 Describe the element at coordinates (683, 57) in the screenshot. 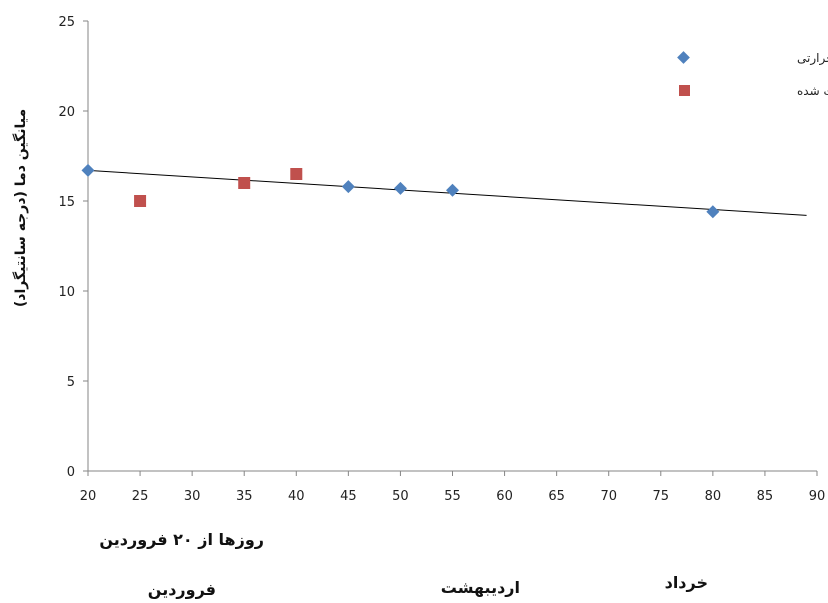

I see `legend-marker-diamond` at that location.